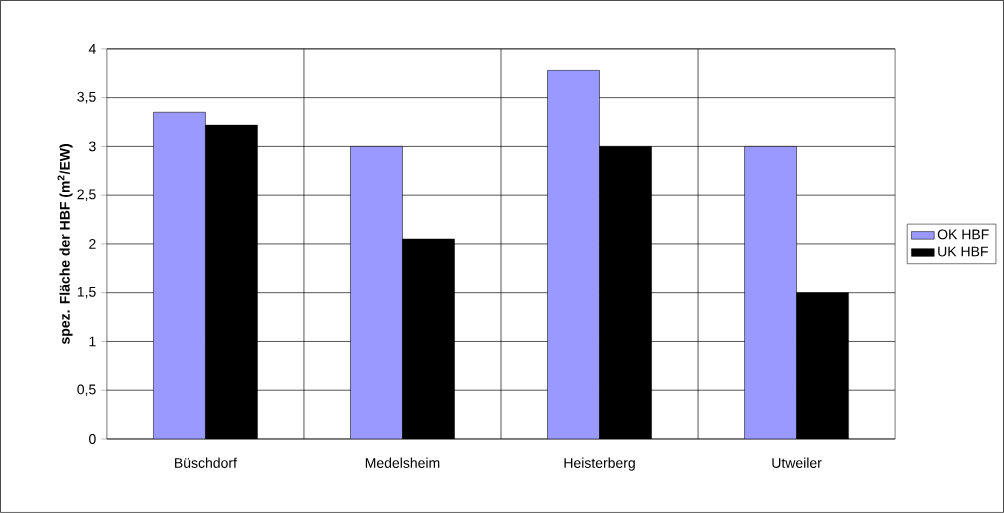 The width and height of the screenshot is (1004, 513). Describe the element at coordinates (86, 390) in the screenshot. I see `y-tick-label: 0,5` at that location.